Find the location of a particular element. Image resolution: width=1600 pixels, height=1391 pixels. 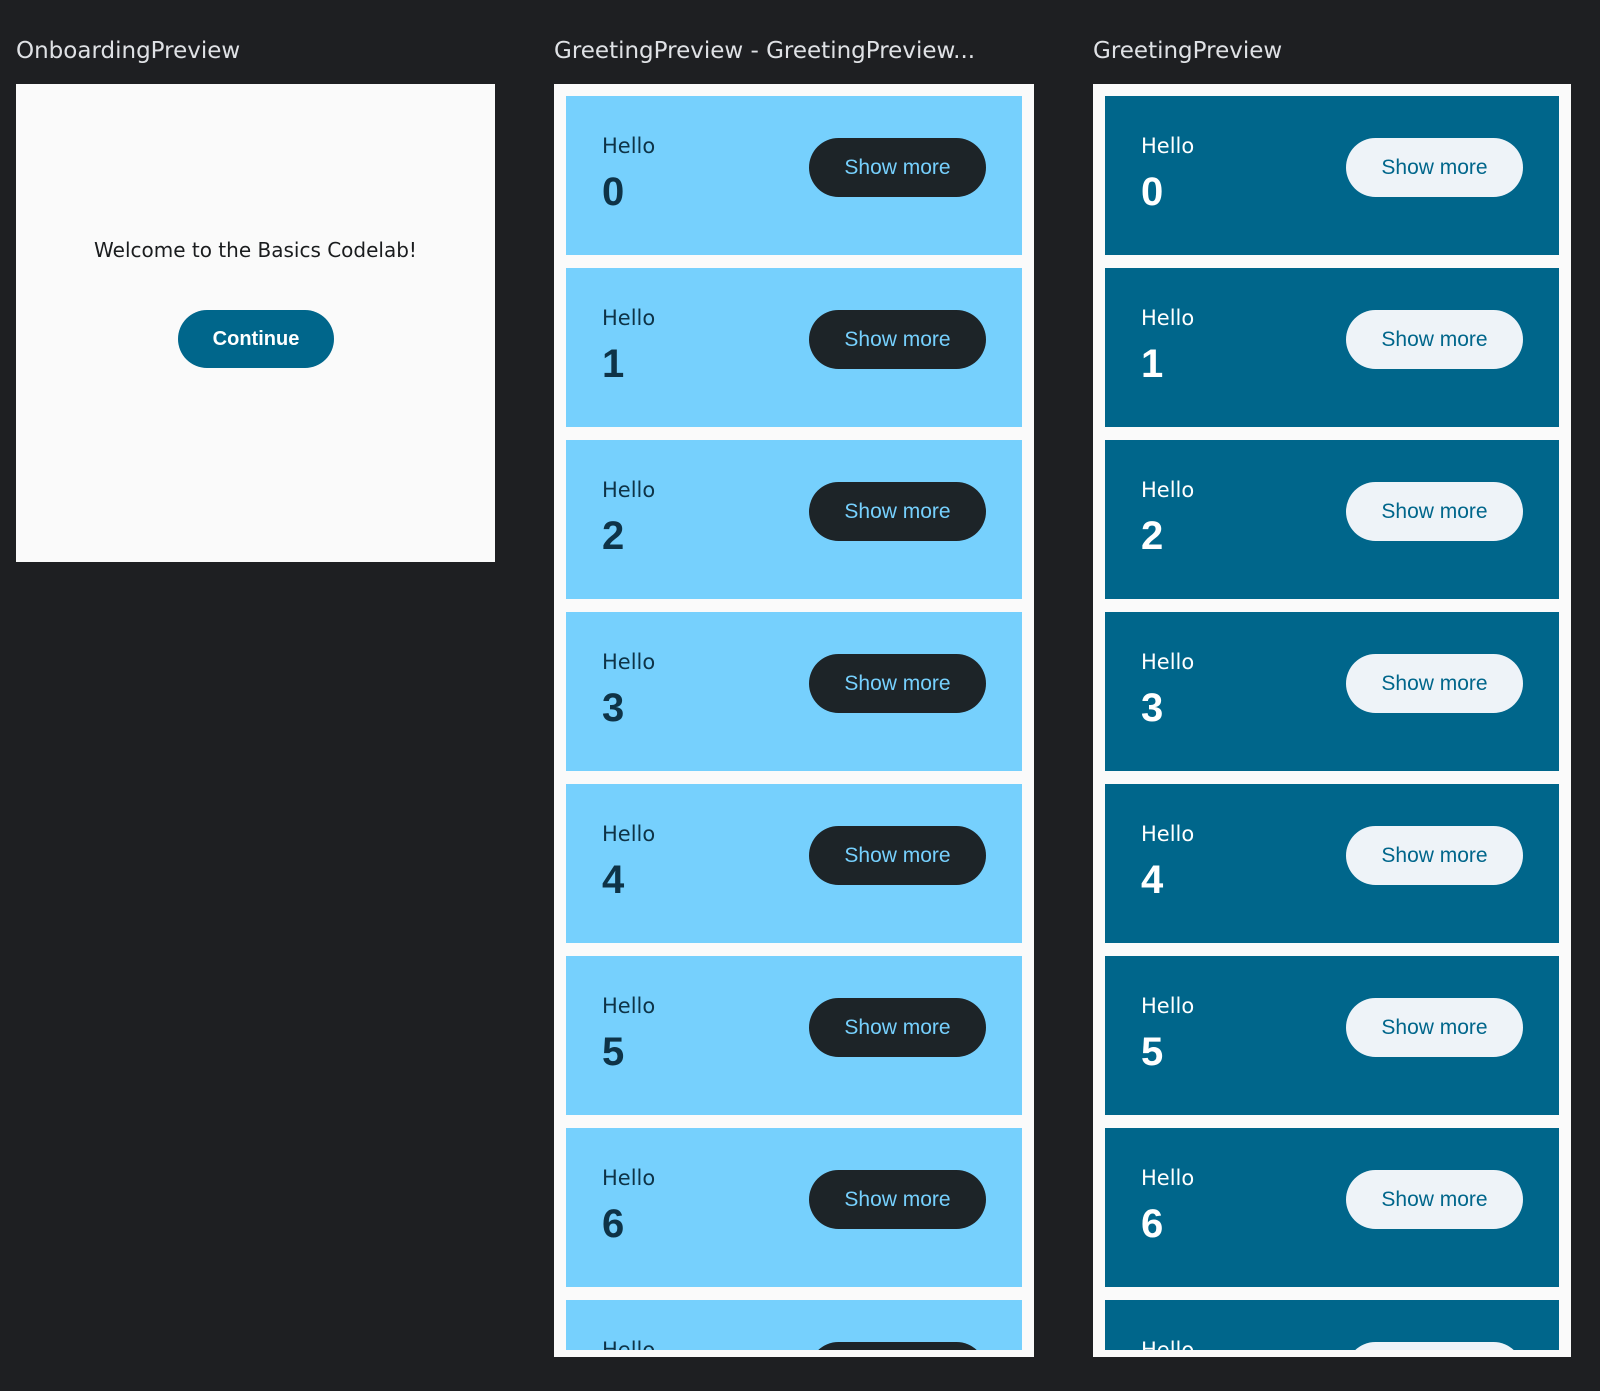

preview-title-onboarding: OnboardingPreview is located at coordinates (128, 51).